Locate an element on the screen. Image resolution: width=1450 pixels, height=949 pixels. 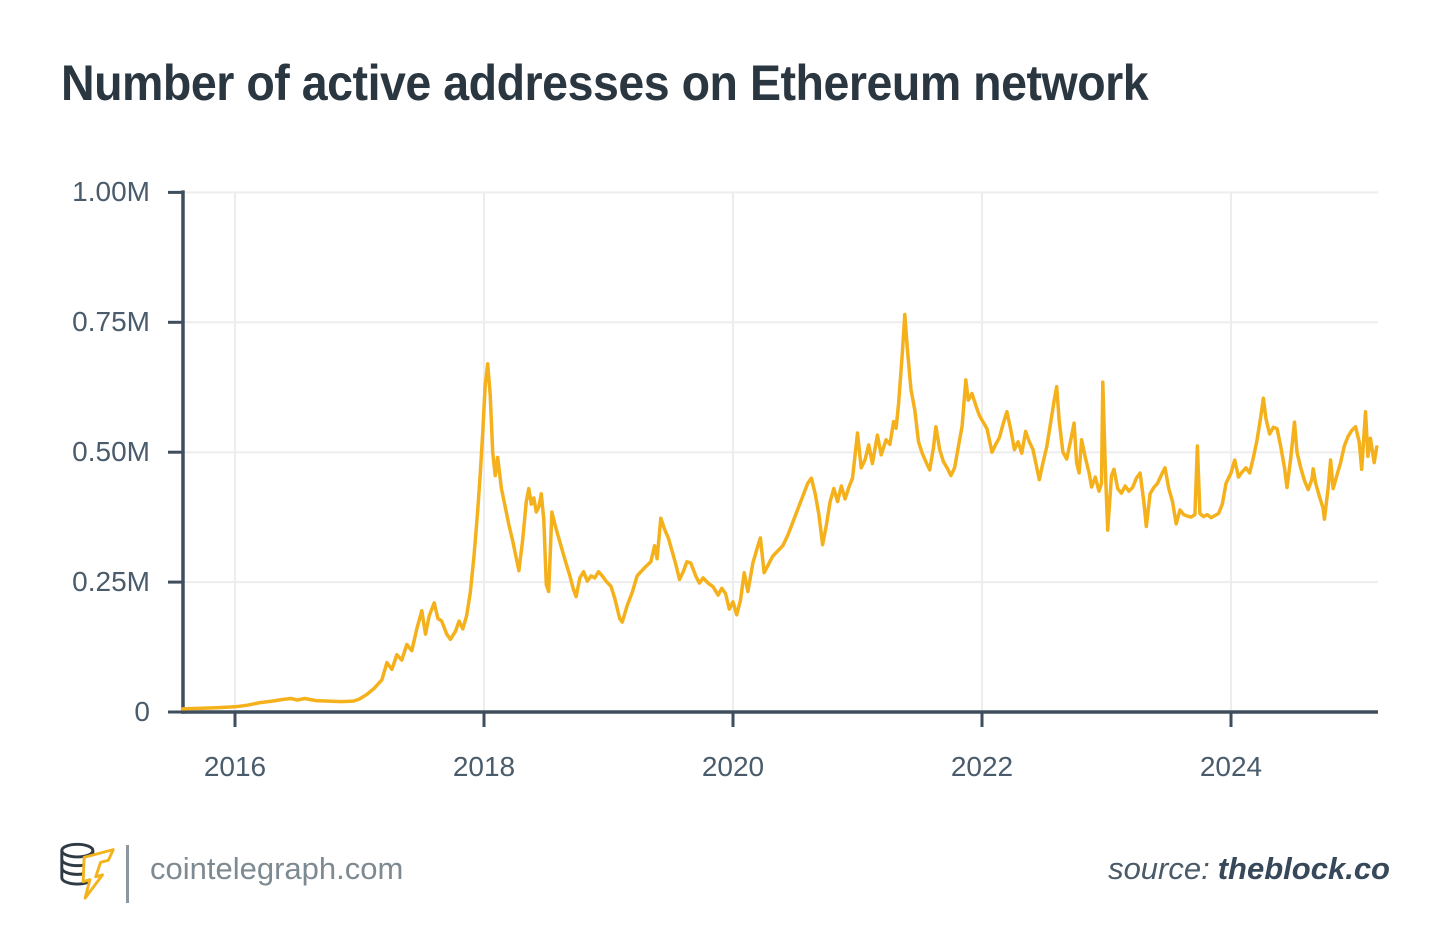
source-label: source: is located at coordinates (1159, 868).